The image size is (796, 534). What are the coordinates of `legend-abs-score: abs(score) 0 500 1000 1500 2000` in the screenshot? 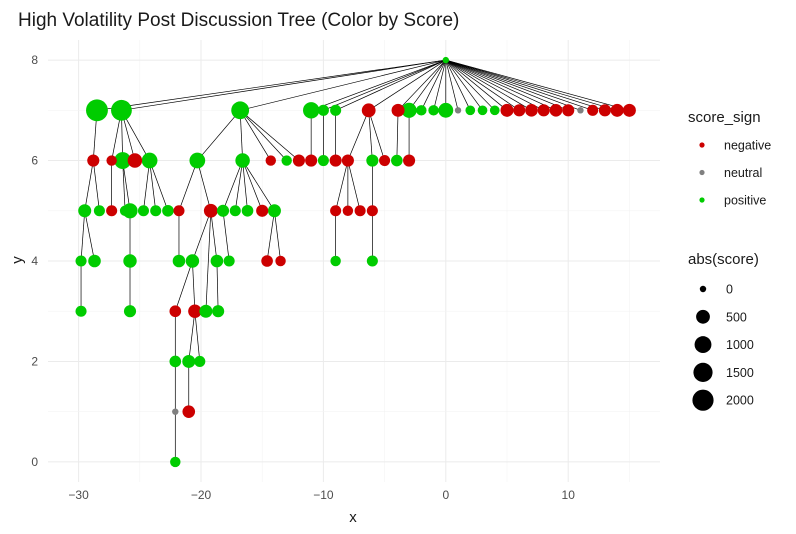 It's located at (723, 331).